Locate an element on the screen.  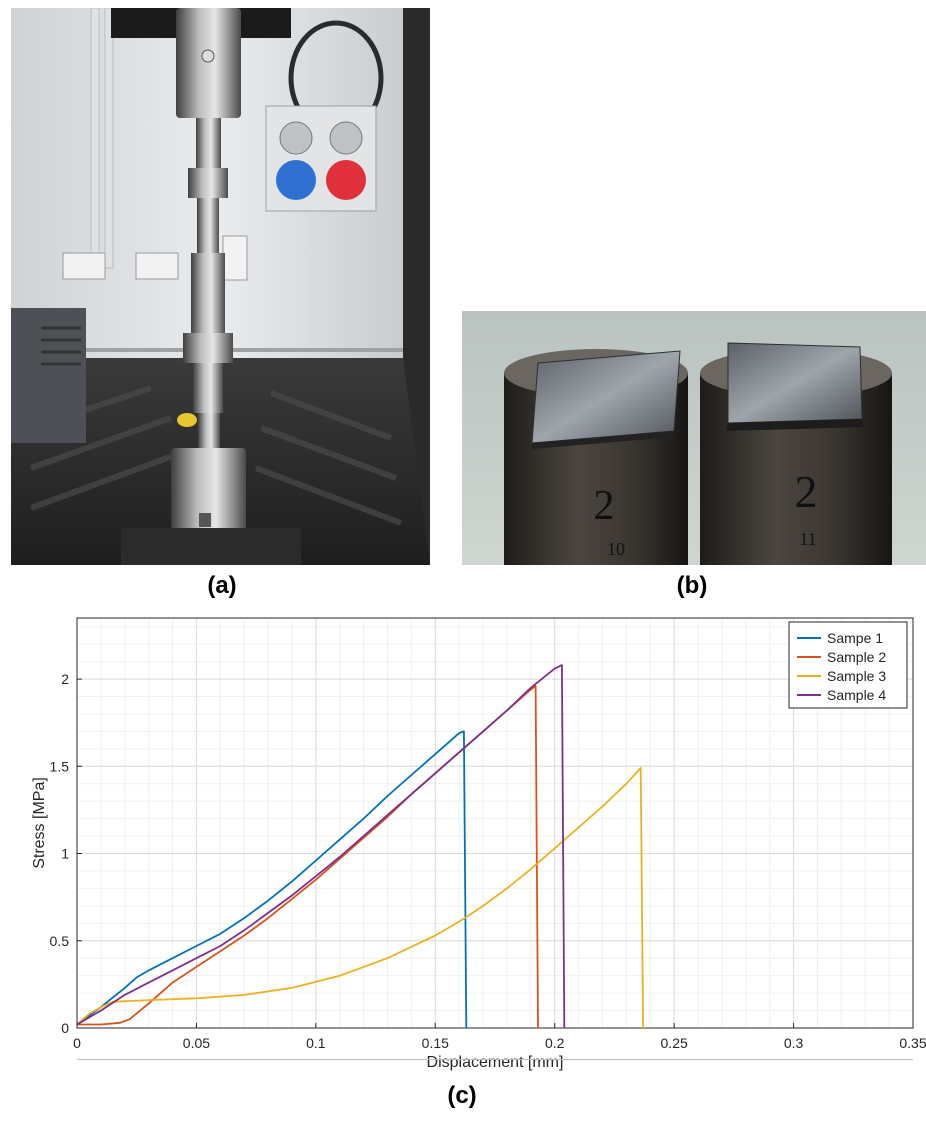
x-tick-label: 0 is located at coordinates (77, 1043).